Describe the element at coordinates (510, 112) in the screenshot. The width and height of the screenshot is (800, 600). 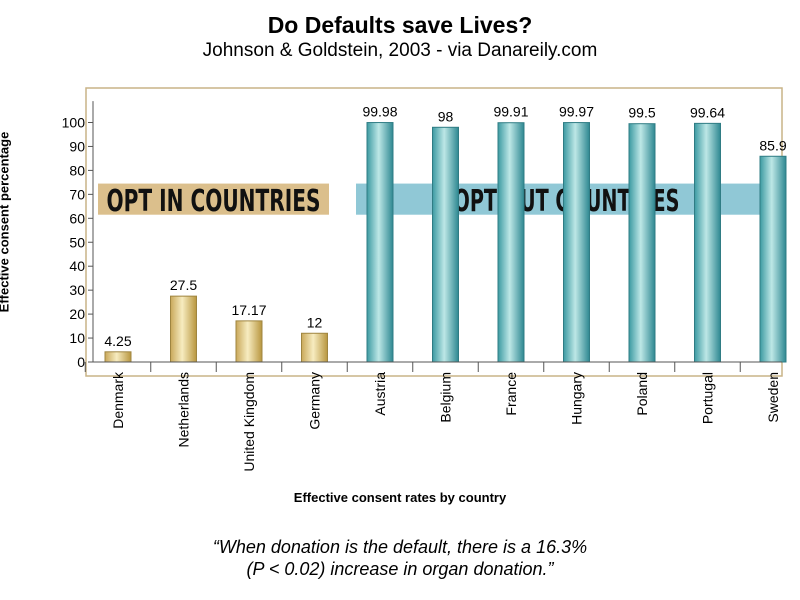
I see `bar-value-label: 99.91` at that location.